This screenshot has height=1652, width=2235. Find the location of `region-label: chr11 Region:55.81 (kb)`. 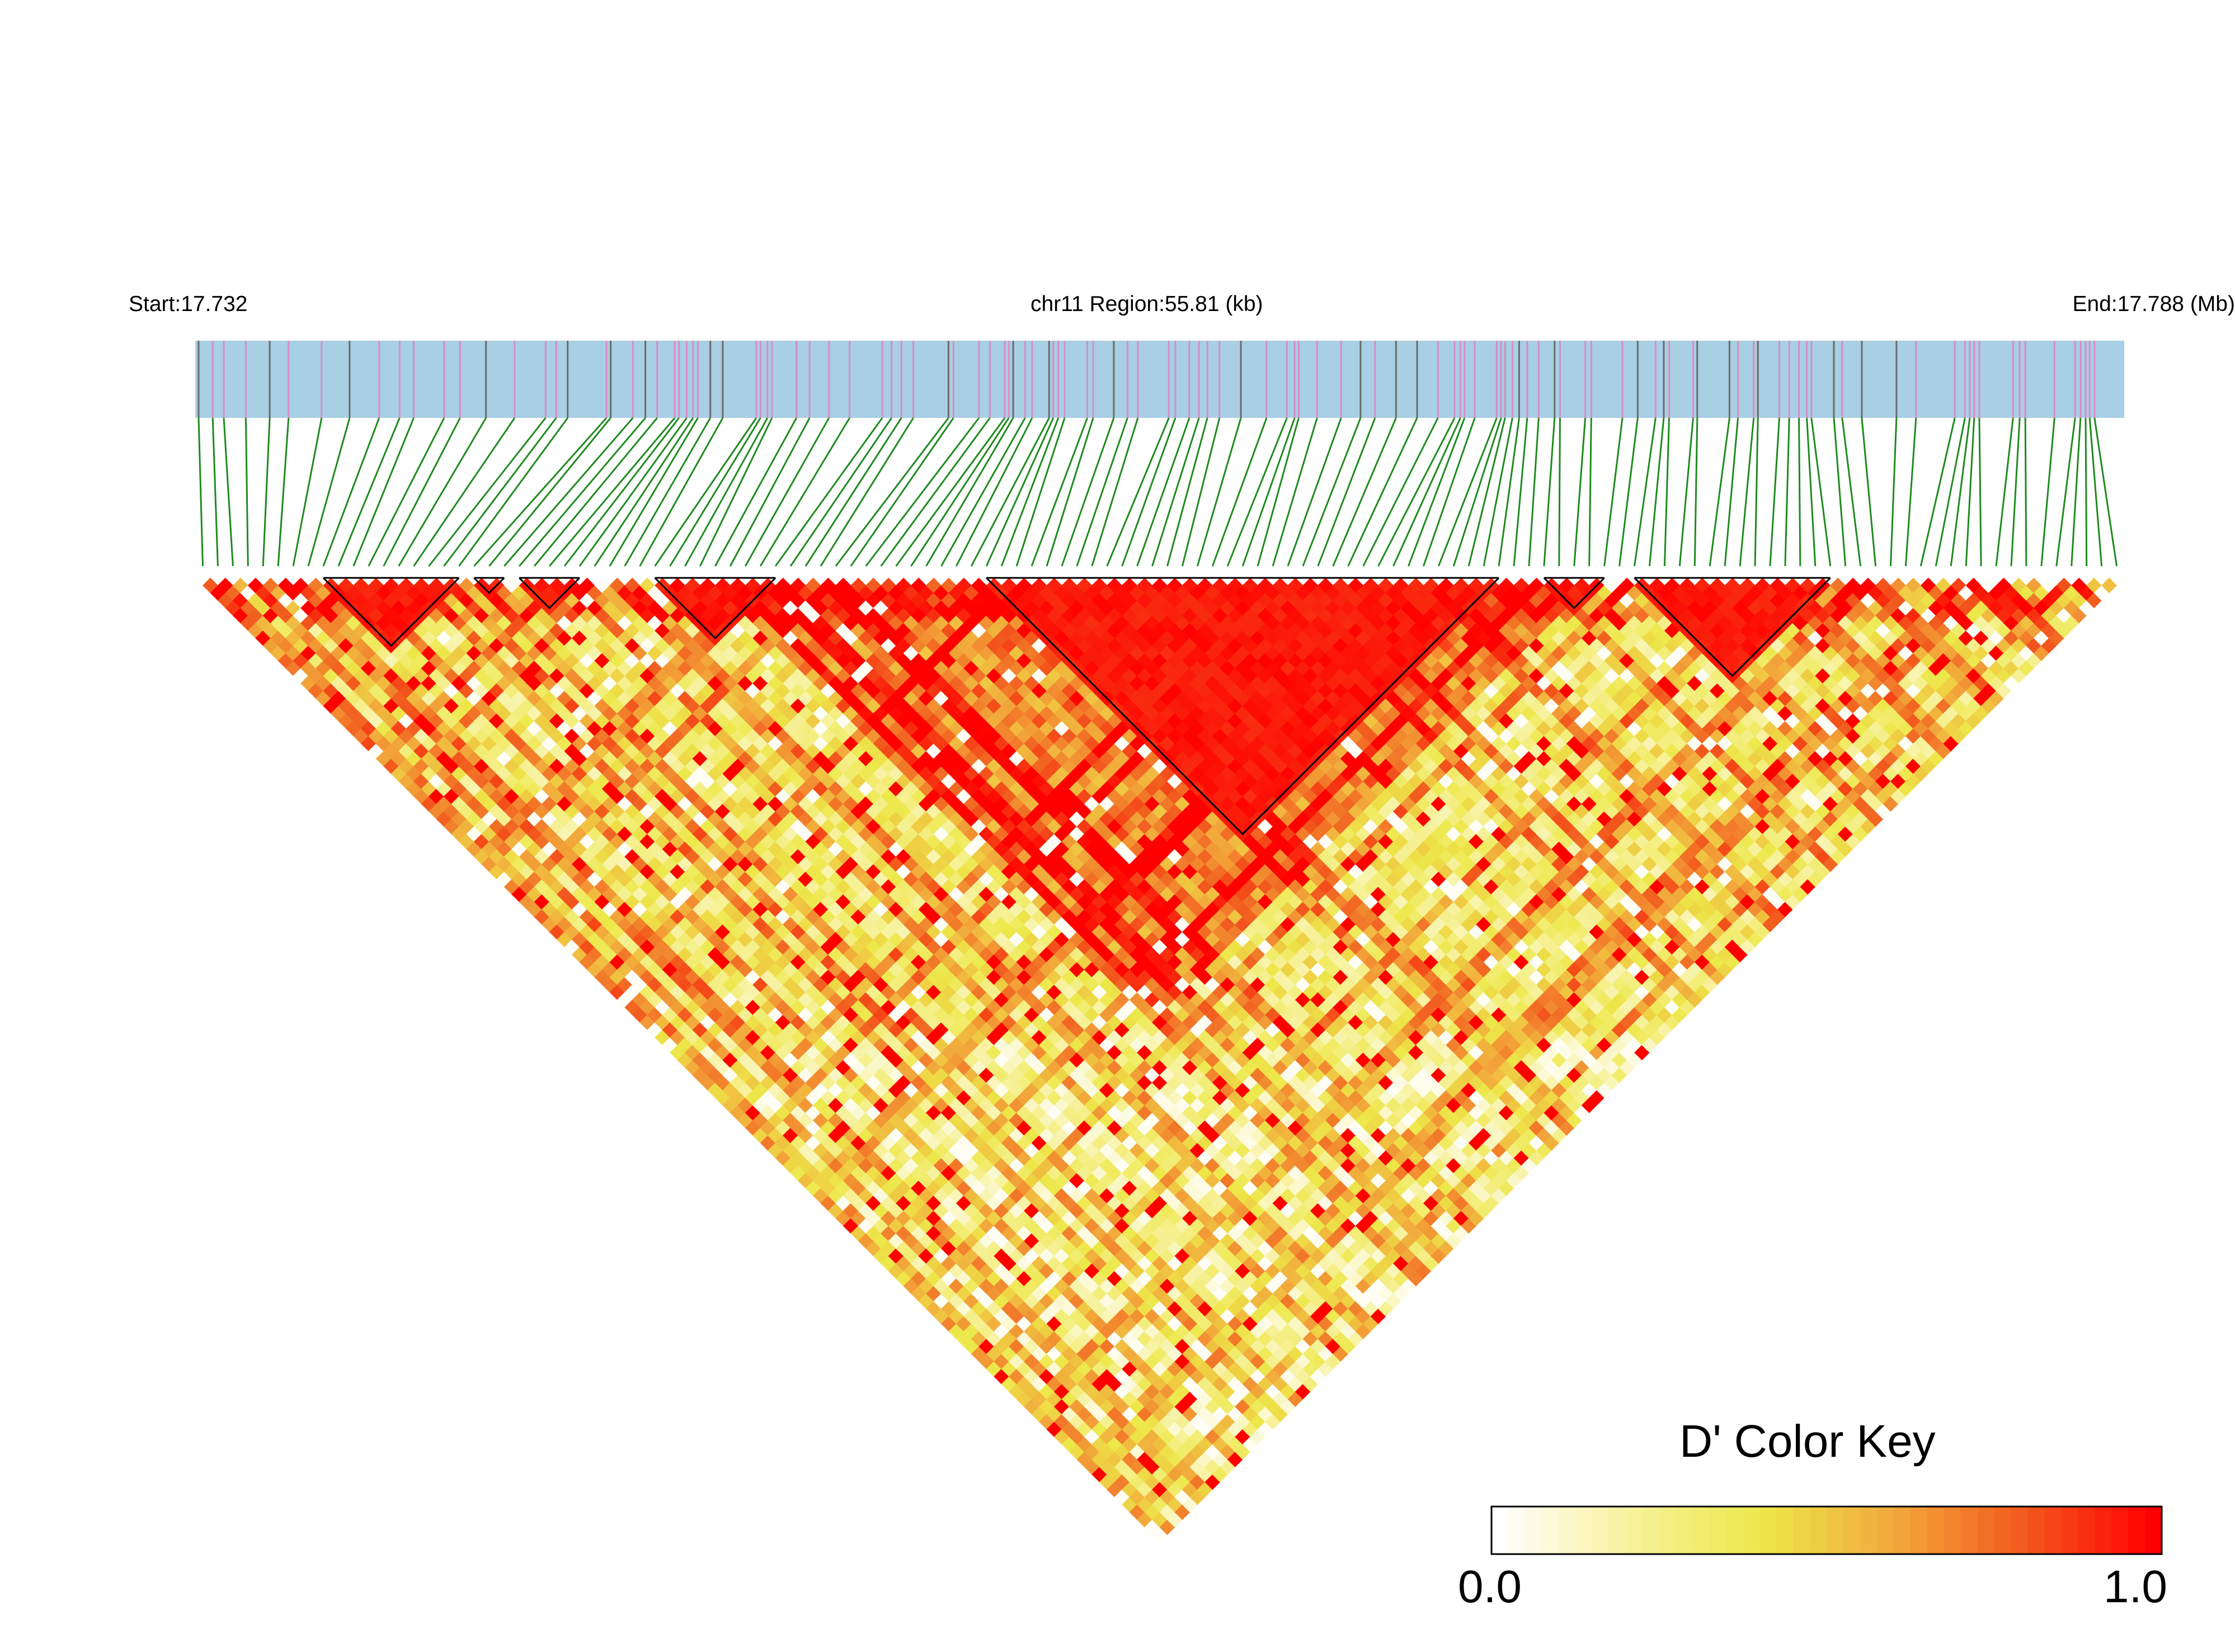

region-label: chr11 Region:55.81 (kb) is located at coordinates (1147, 304).